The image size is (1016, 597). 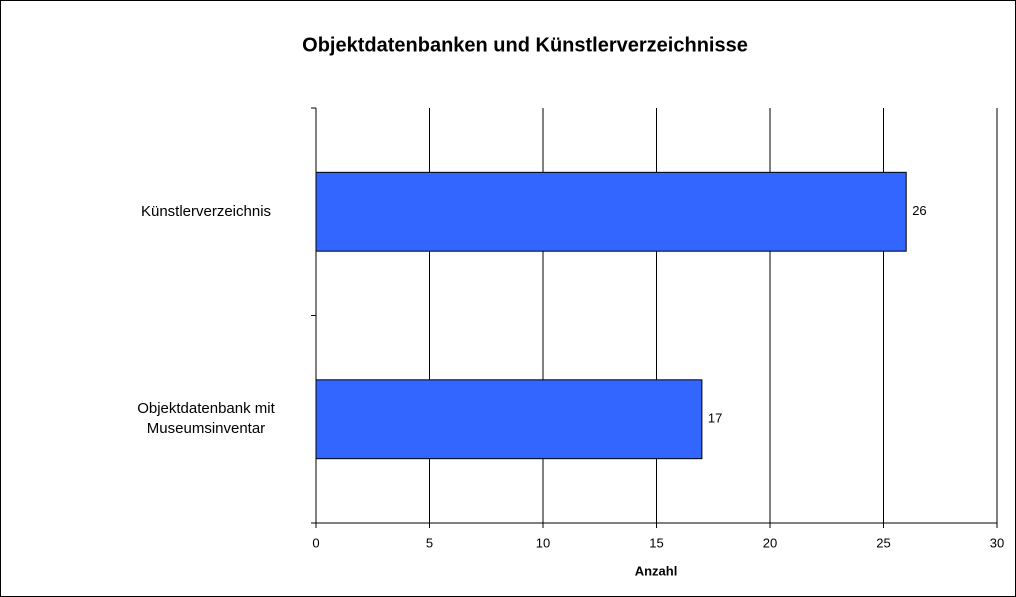 What do you see at coordinates (883, 542) in the screenshot?
I see `x-tick-label: 25` at bounding box center [883, 542].